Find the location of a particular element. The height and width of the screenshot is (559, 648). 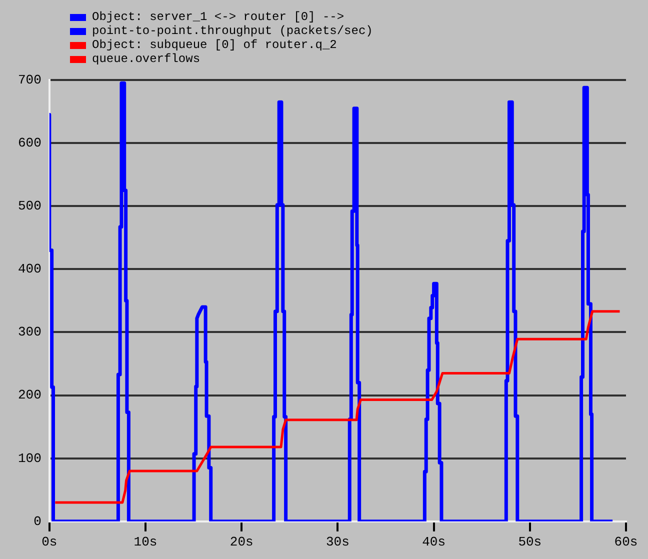

x-tick-label: 40s is located at coordinates (434, 542).